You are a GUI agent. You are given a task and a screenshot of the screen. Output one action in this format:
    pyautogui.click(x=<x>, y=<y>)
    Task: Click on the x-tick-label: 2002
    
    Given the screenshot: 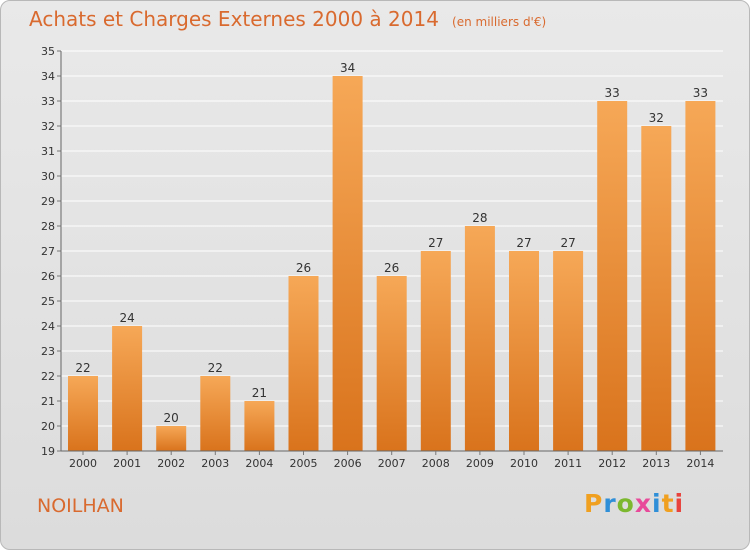 What is the action you would take?
    pyautogui.click(x=171, y=463)
    